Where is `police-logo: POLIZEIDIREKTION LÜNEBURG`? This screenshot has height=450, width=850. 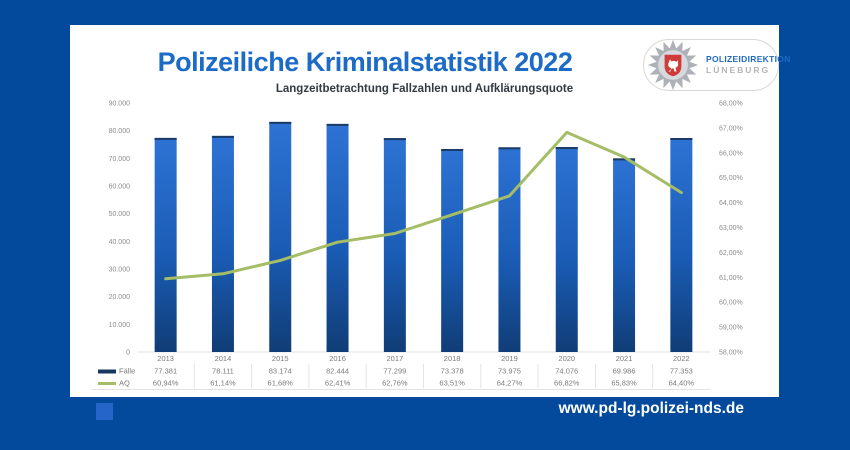
police-logo: POLIZEIDIREKTION LÜNEBURG is located at coordinates (716, 65).